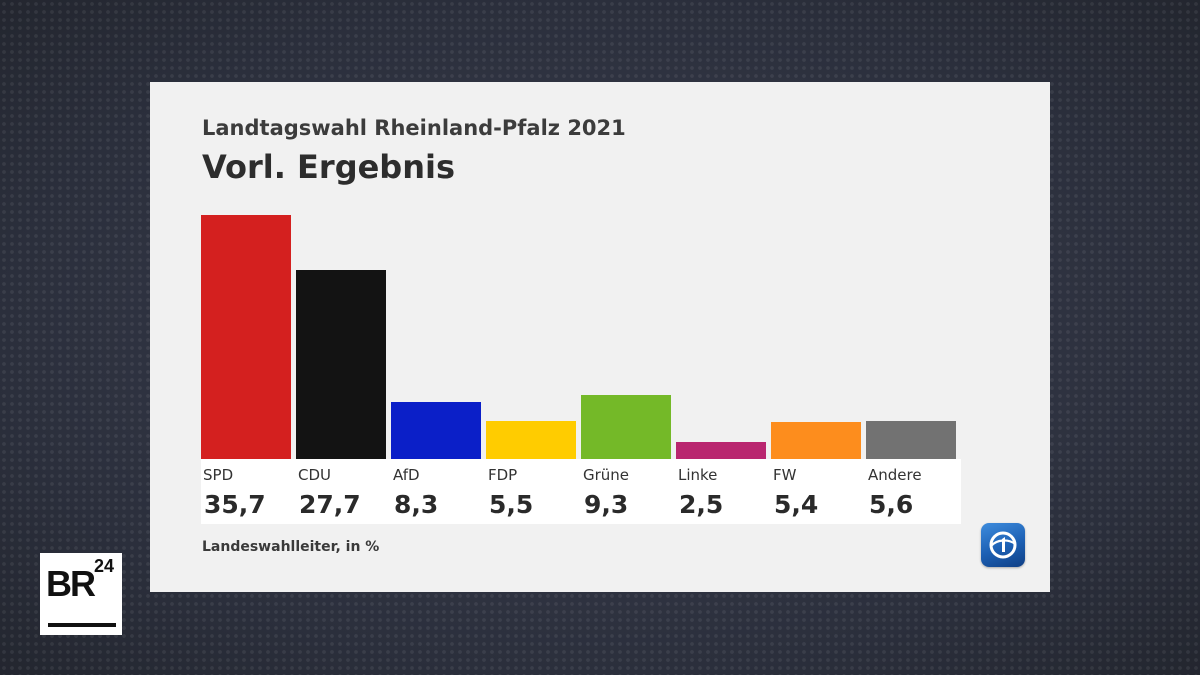 This screenshot has width=1200, height=675. What do you see at coordinates (895, 475) in the screenshot?
I see `category-label: Andere` at bounding box center [895, 475].